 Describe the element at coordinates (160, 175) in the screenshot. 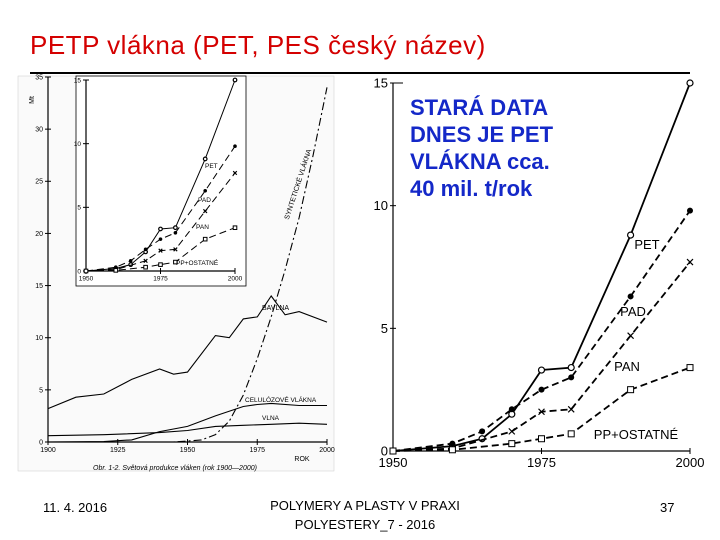

I see `series-line-pet` at that location.